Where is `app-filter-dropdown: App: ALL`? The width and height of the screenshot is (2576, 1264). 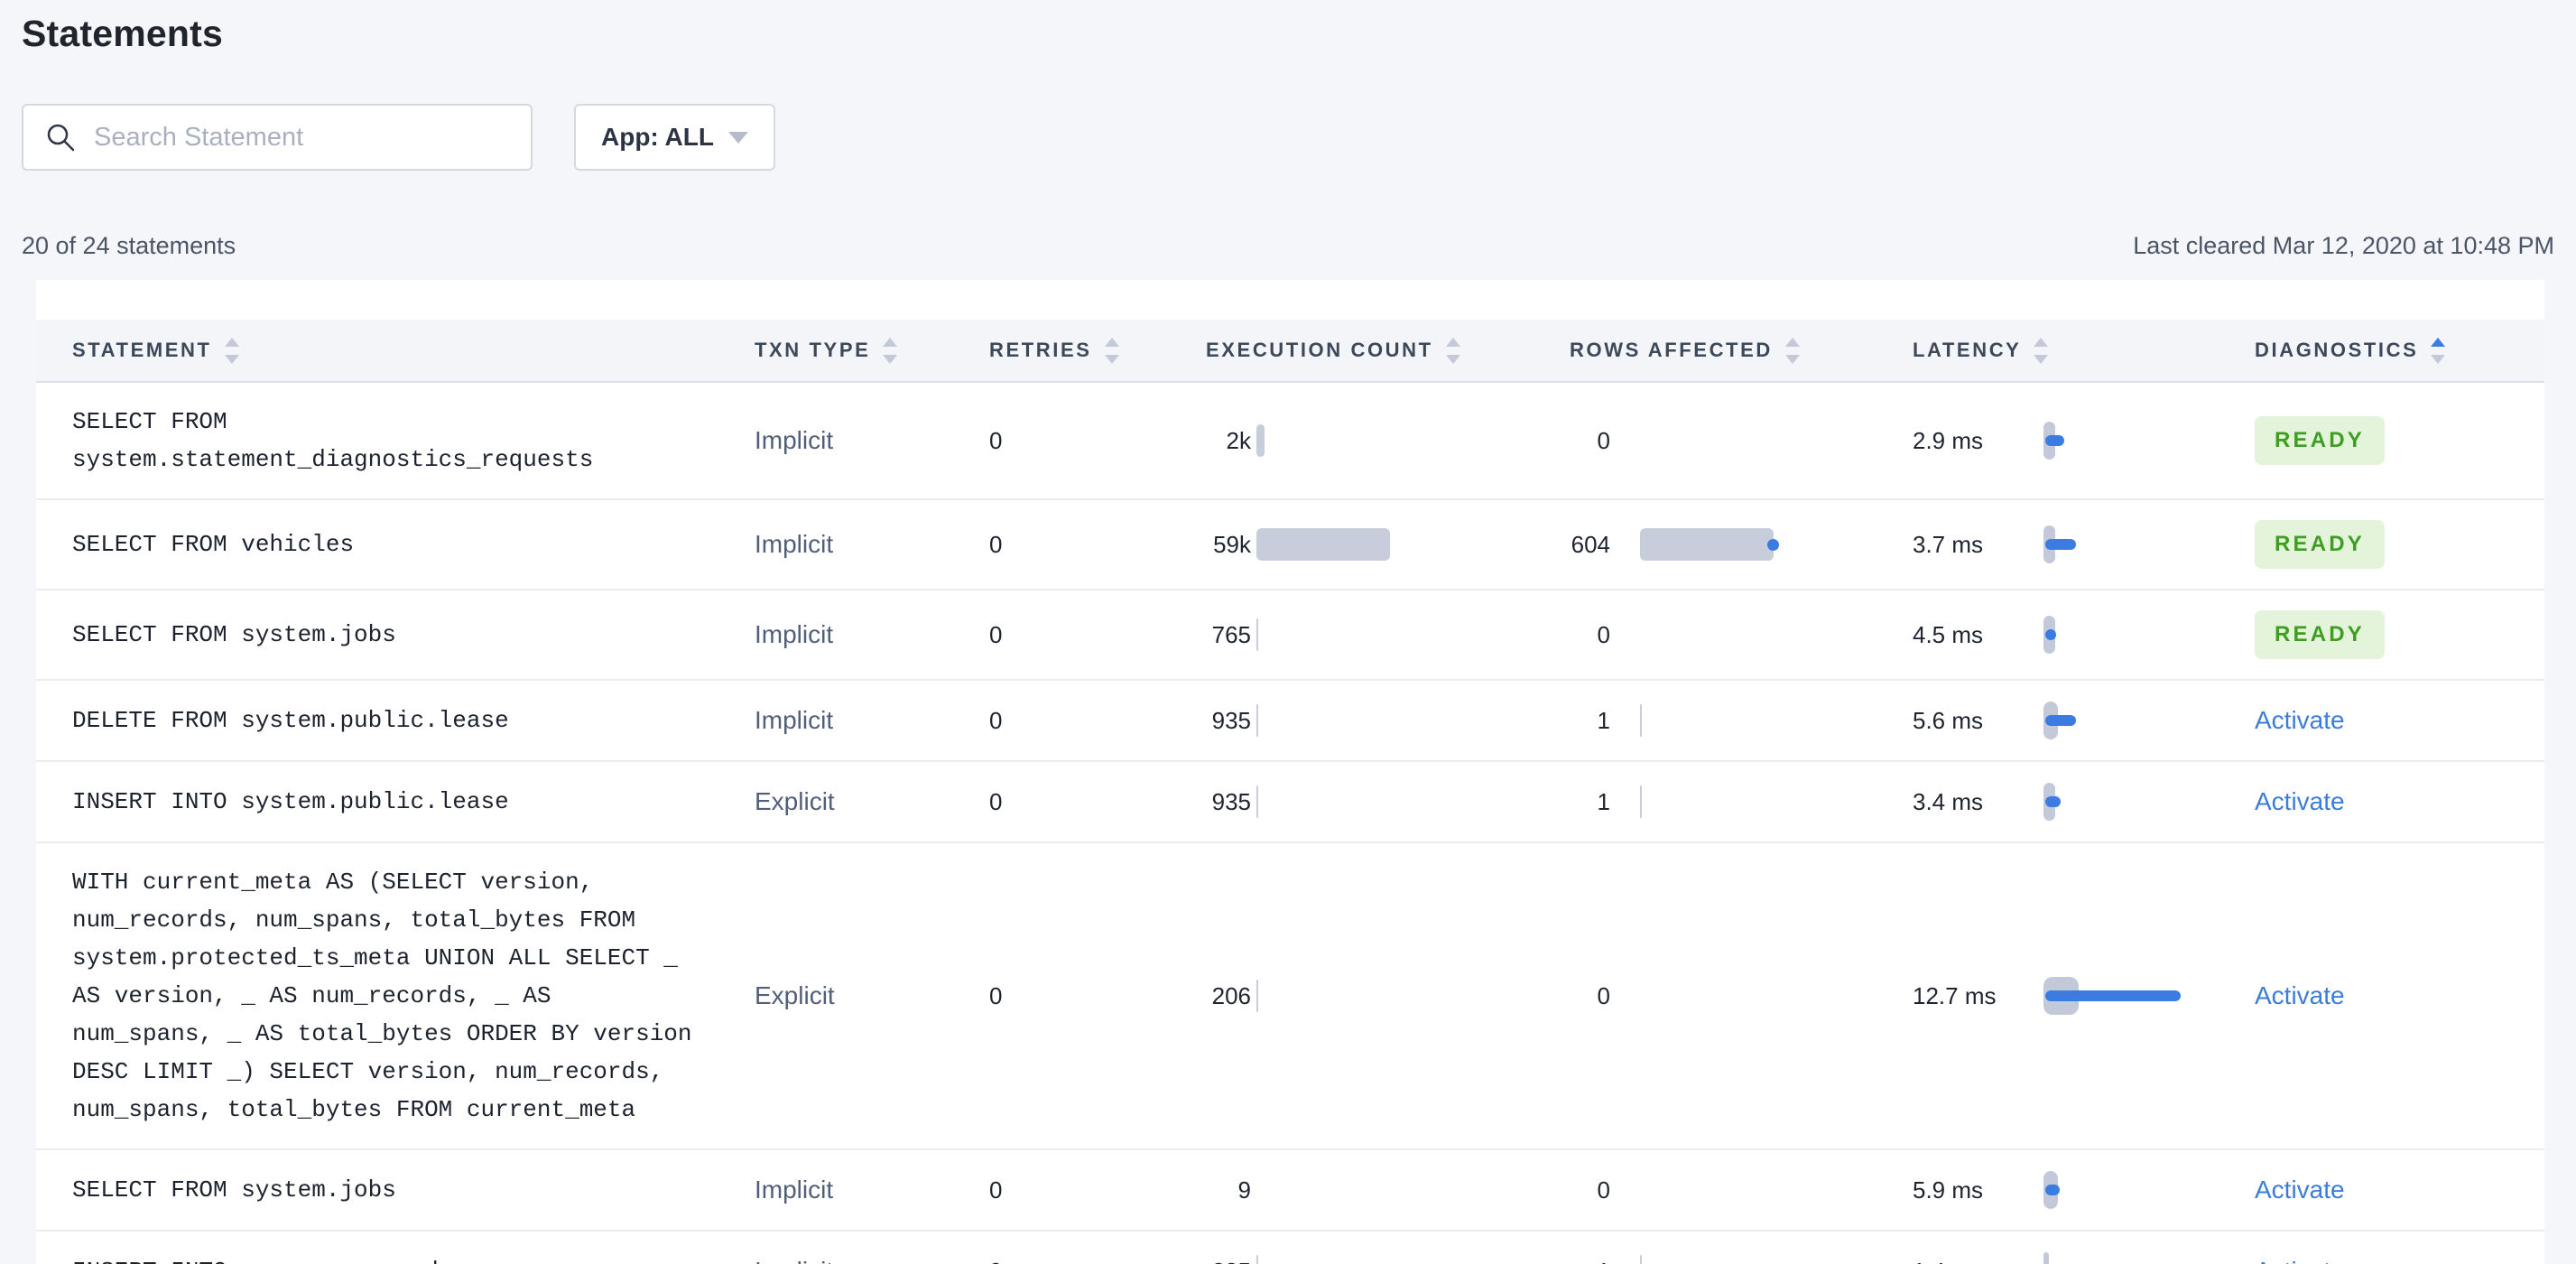 app-filter-dropdown: App: ALL is located at coordinates (674, 137).